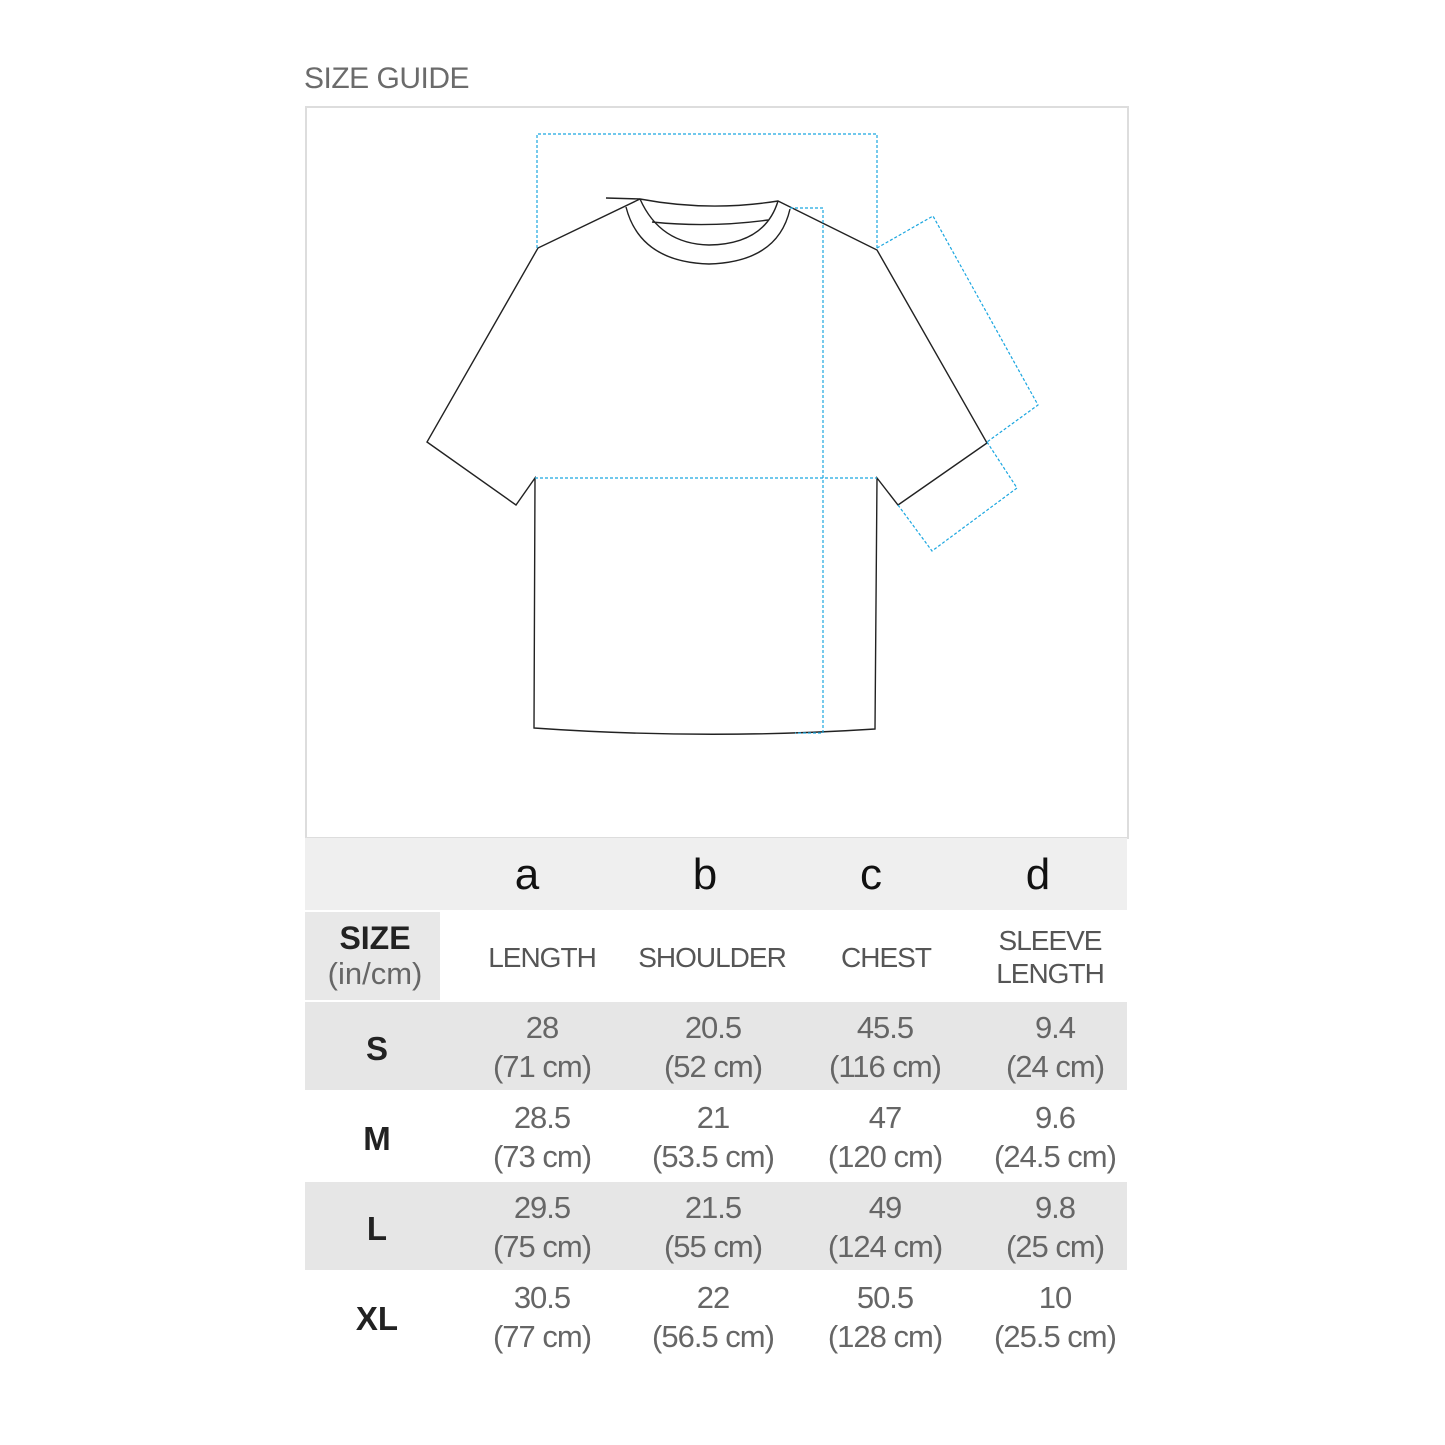 This screenshot has height=1445, width=1445. What do you see at coordinates (713, 1027) in the screenshot?
I see `value-inches: 20.5` at bounding box center [713, 1027].